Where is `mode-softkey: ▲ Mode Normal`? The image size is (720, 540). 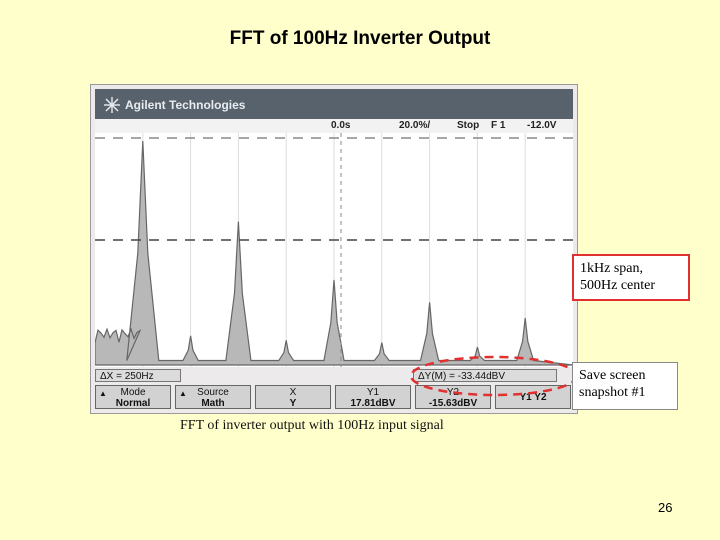 mode-softkey: ▲ Mode Normal is located at coordinates (133, 397).